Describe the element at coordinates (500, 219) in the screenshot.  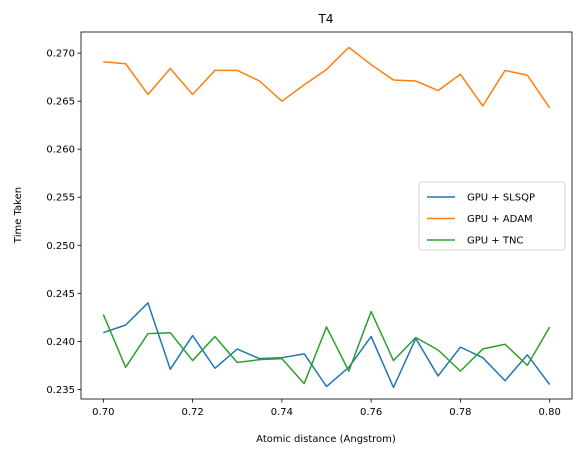
I see `legend-label: GPU + ADAM` at that location.